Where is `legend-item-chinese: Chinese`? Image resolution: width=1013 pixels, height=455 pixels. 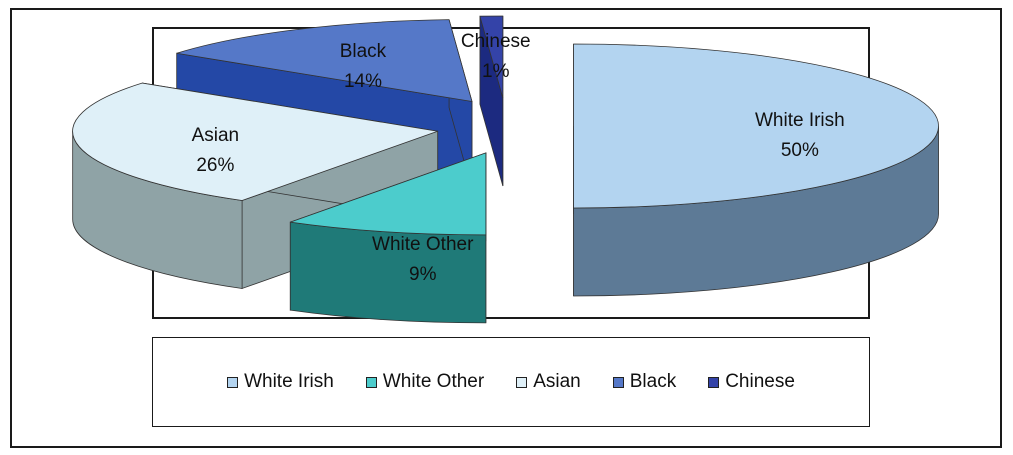
legend-item-chinese: Chinese is located at coordinates (751, 382).